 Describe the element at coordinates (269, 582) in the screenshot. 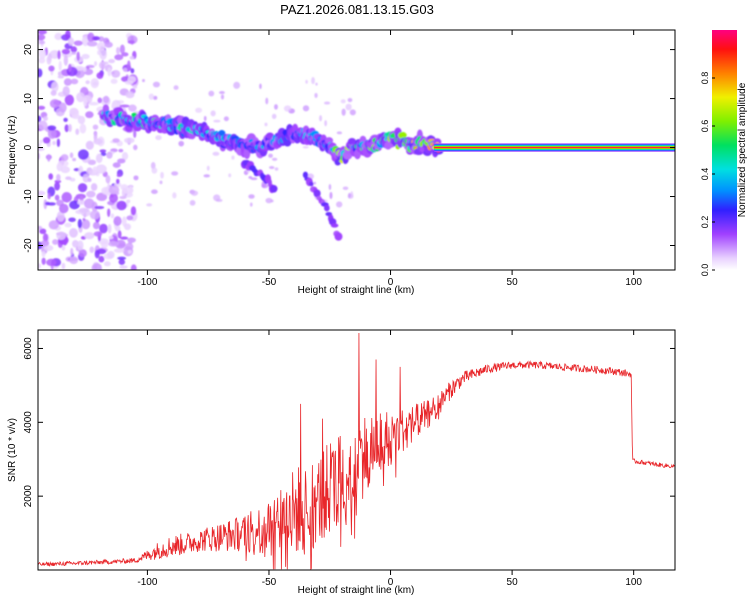

I see `snr-x-tick-label: -50` at that location.